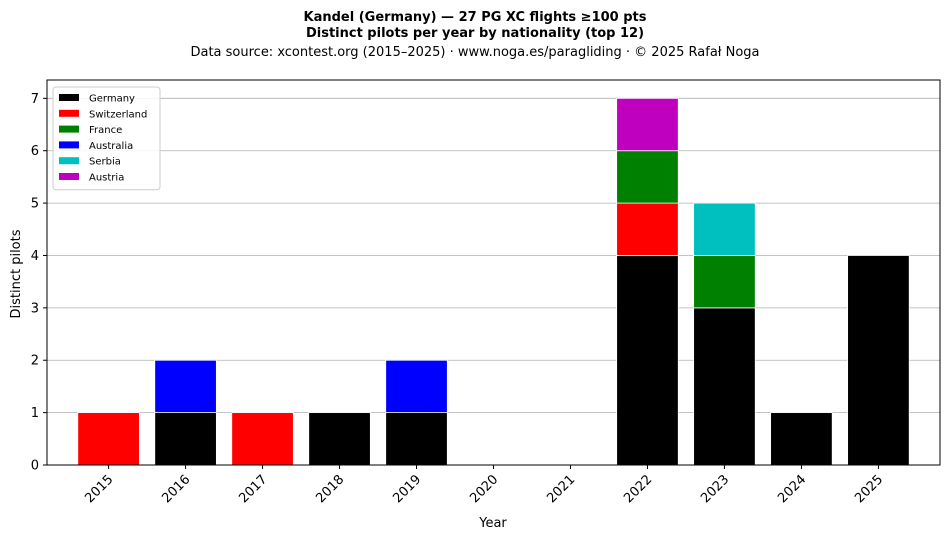 The width and height of the screenshot is (950, 539). I want to click on bar-segment-germany-2019, so click(416, 439).